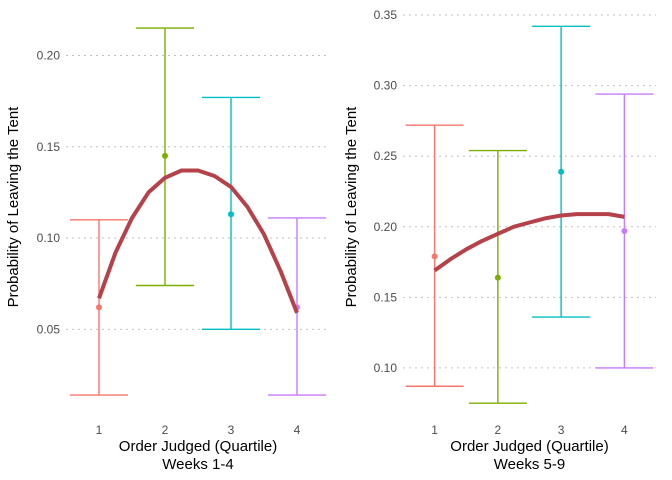 The width and height of the screenshot is (672, 480). Describe the element at coordinates (386, 156) in the screenshot. I see `y-tick-label: 0.25` at that location.